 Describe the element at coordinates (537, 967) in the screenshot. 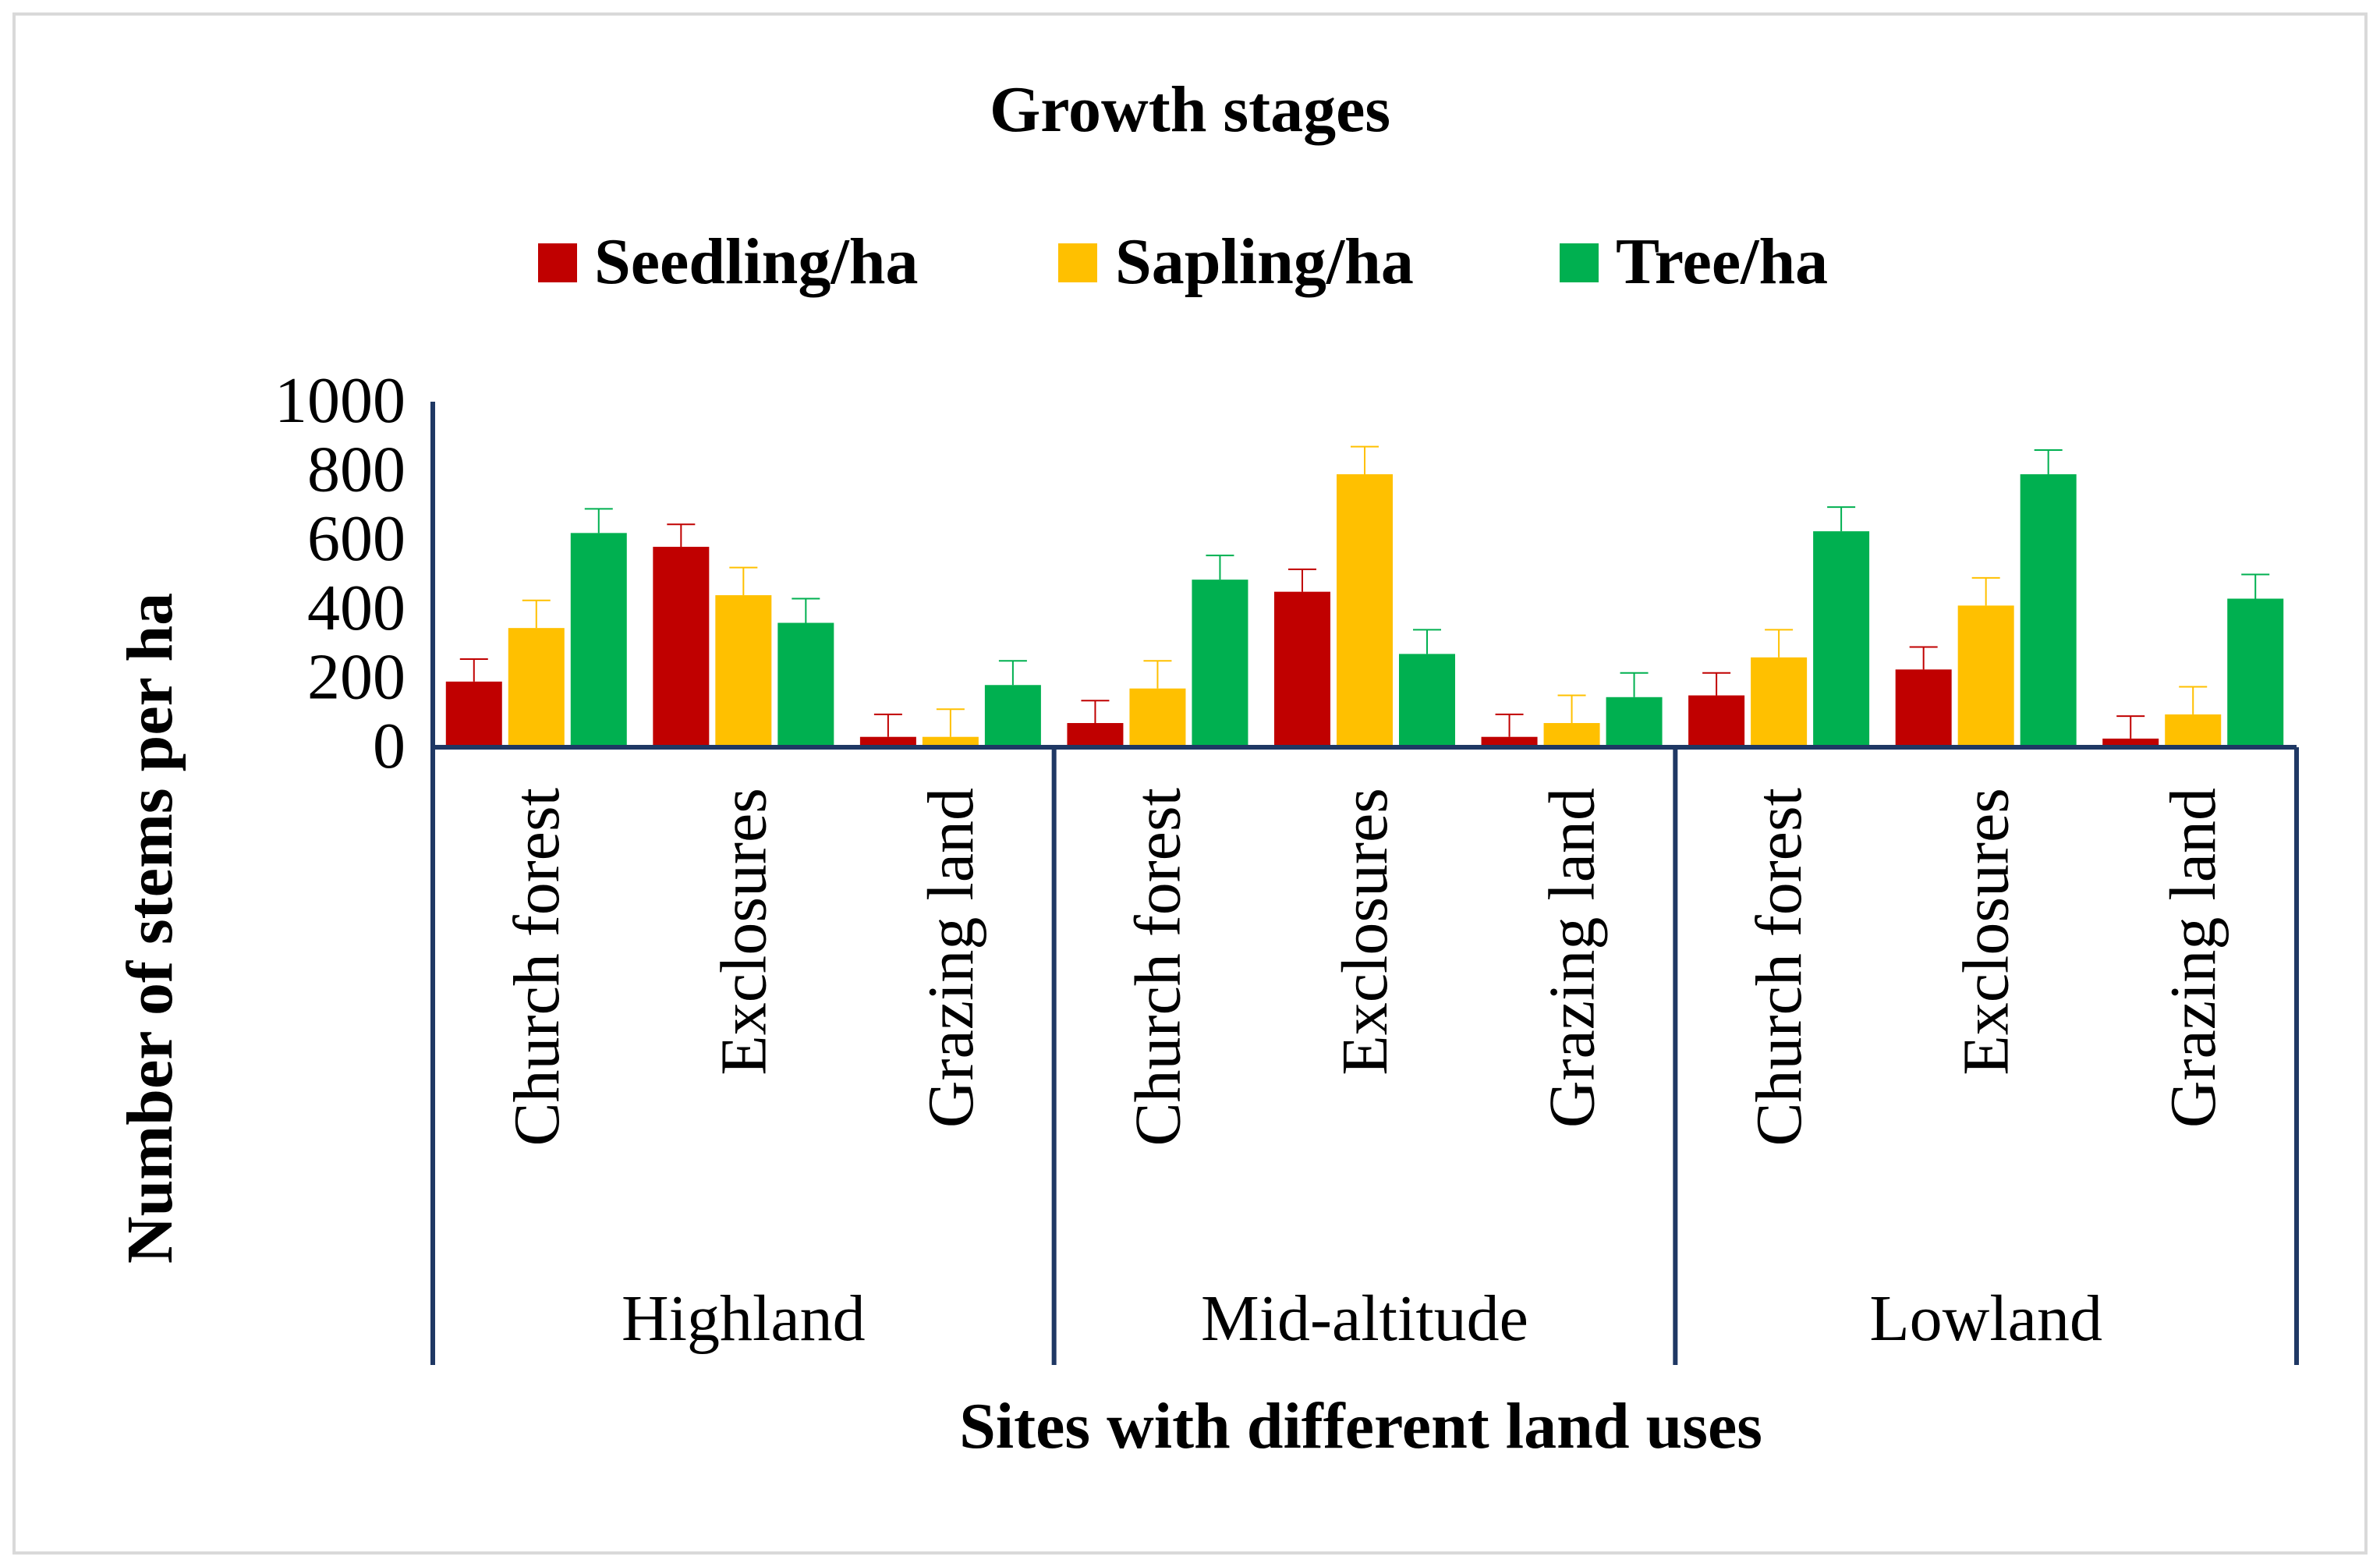

I see `category-label-0: Church forest` at that location.